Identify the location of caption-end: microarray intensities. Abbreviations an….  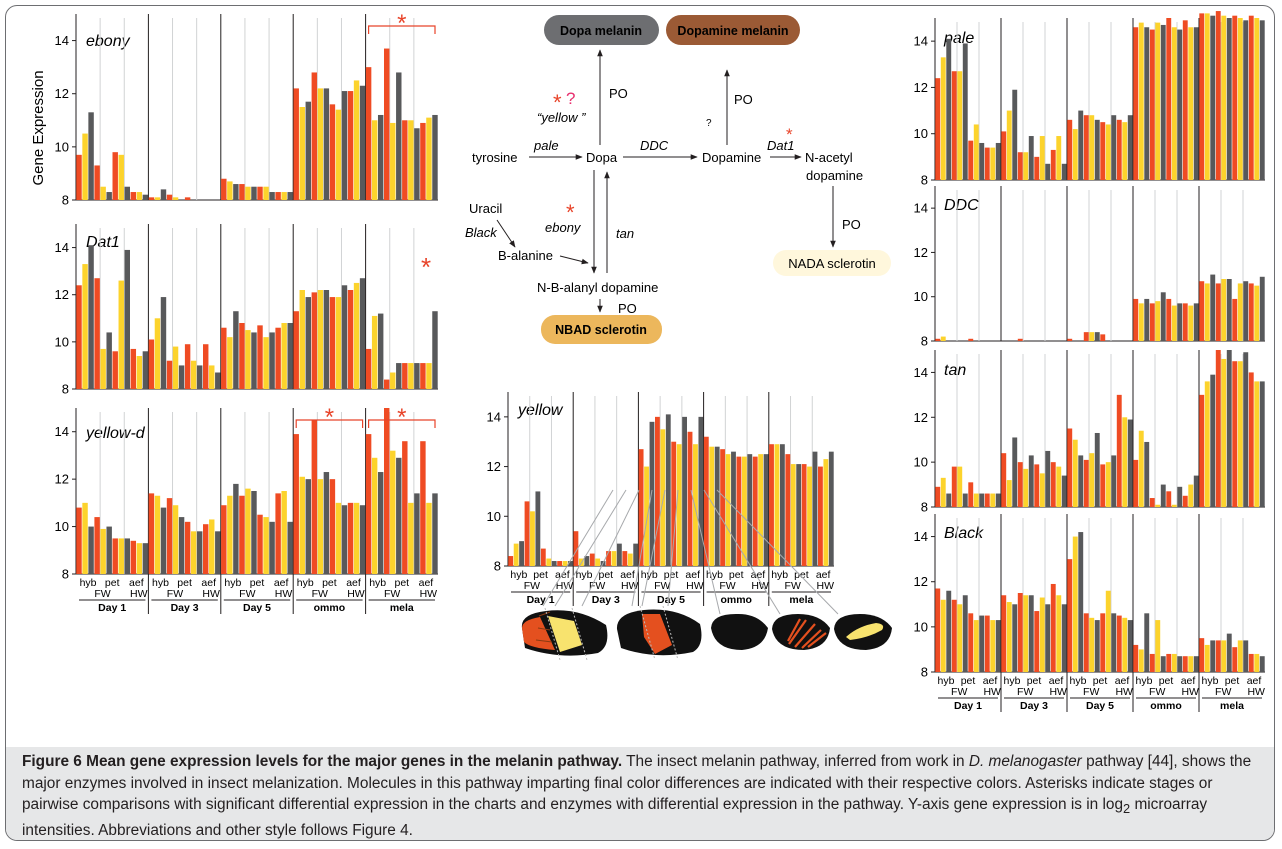
(615, 817).